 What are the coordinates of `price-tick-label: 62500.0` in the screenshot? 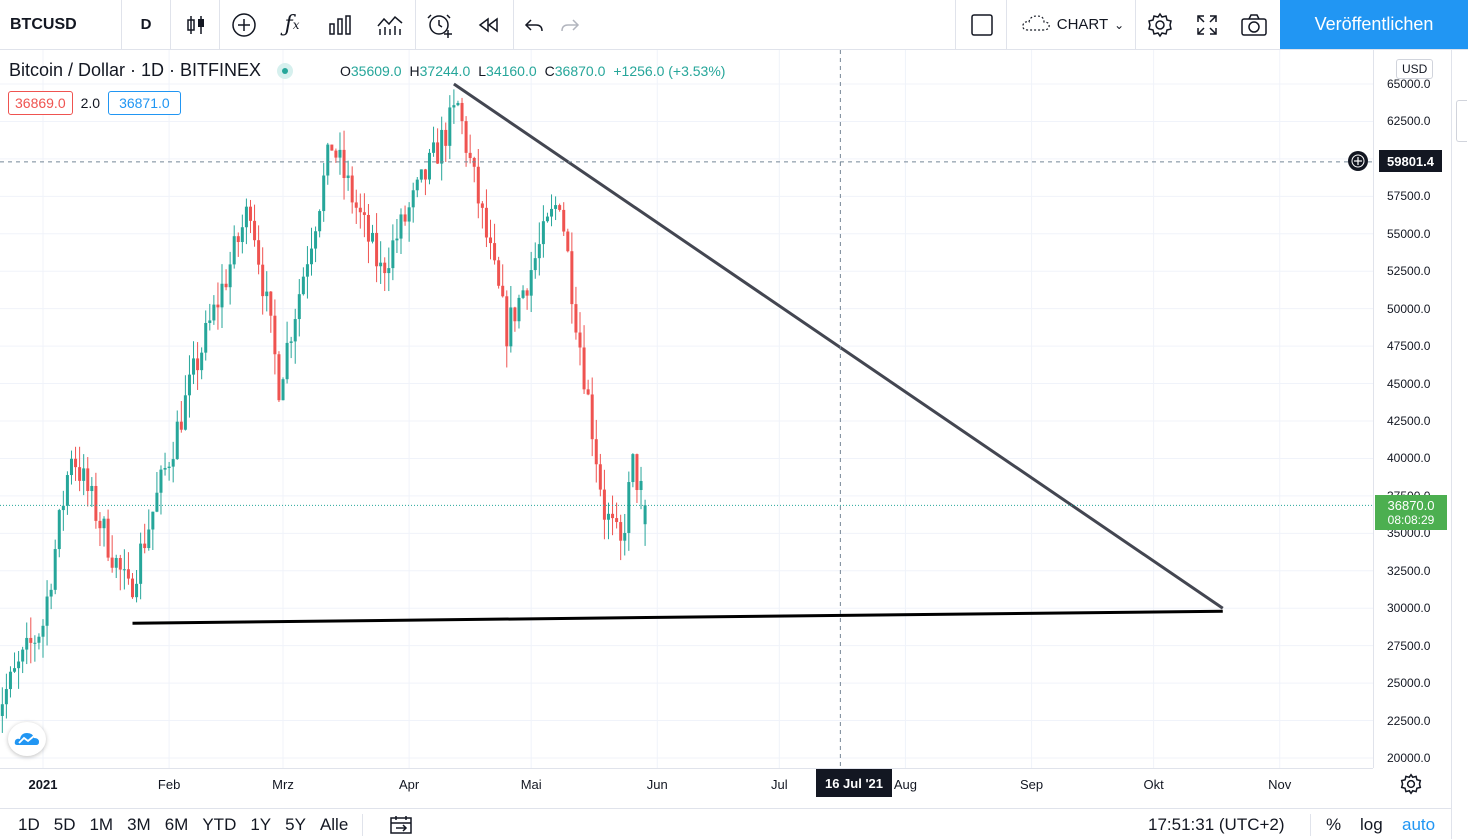 It's located at (1409, 121).